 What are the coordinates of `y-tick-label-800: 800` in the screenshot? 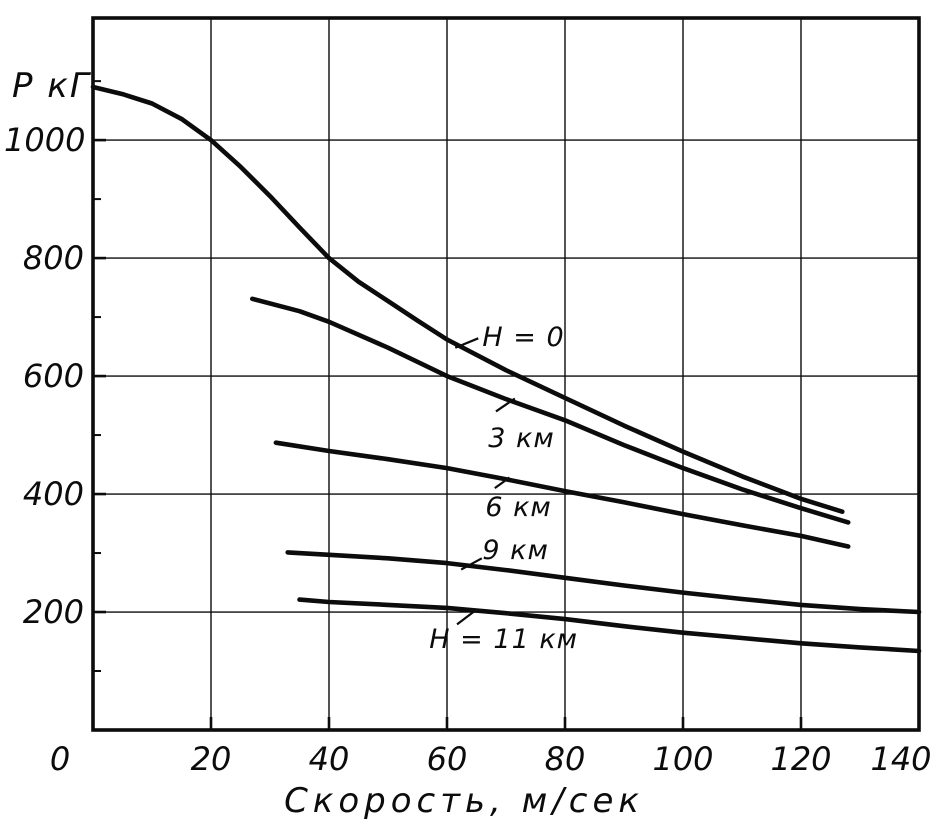 It's located at (53, 258).